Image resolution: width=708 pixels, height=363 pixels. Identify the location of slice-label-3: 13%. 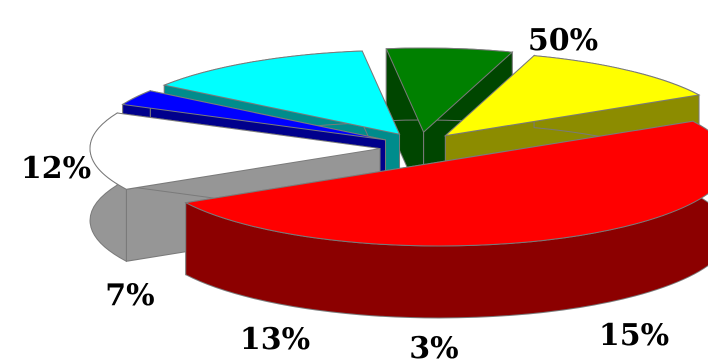
(275, 339).